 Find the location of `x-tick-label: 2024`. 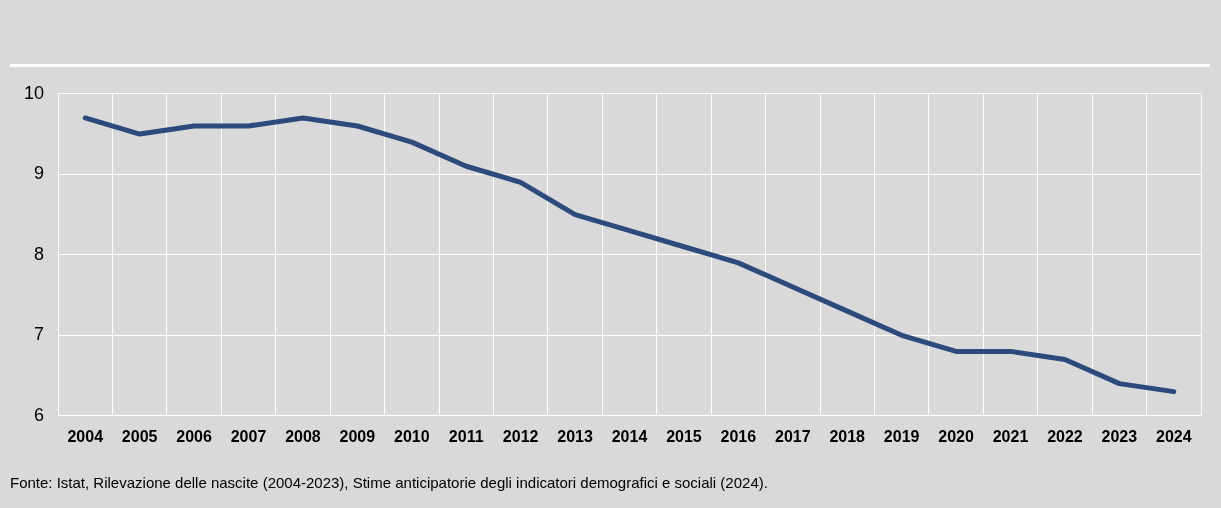

x-tick-label: 2024 is located at coordinates (1173, 436).